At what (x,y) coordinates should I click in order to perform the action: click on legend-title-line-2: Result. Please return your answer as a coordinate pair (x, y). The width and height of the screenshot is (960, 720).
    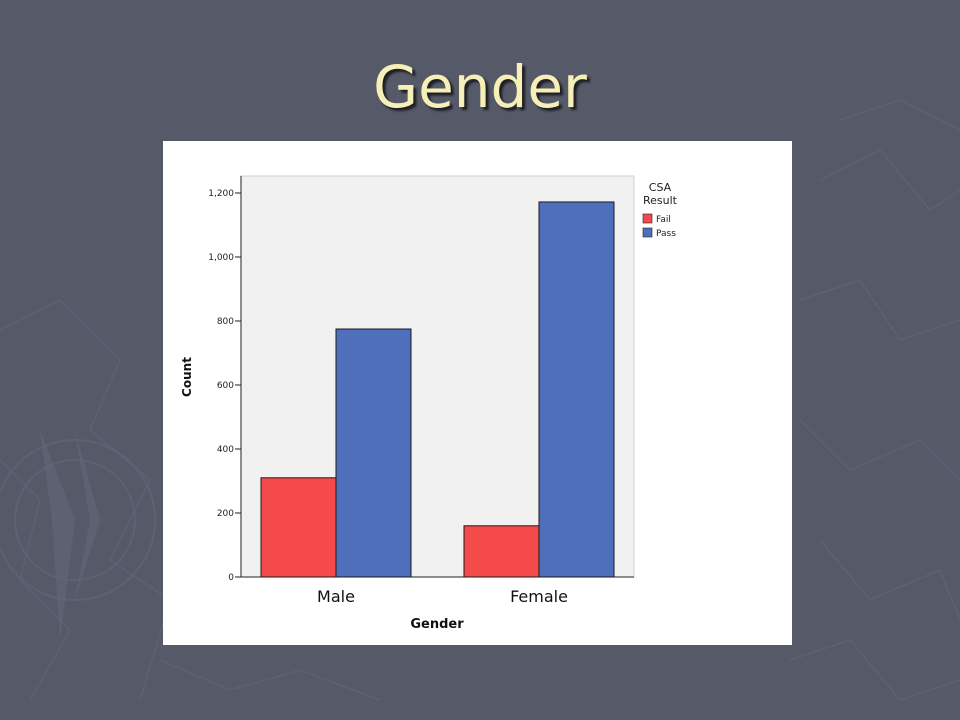
    Looking at the image, I should click on (660, 200).